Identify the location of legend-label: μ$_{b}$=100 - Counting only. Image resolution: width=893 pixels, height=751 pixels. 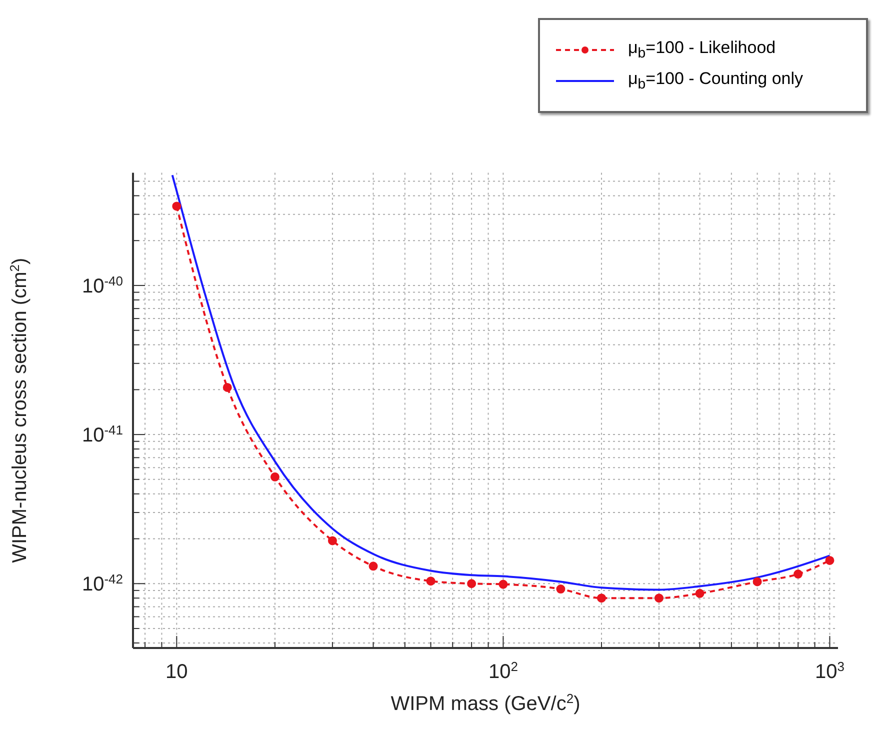
(716, 81).